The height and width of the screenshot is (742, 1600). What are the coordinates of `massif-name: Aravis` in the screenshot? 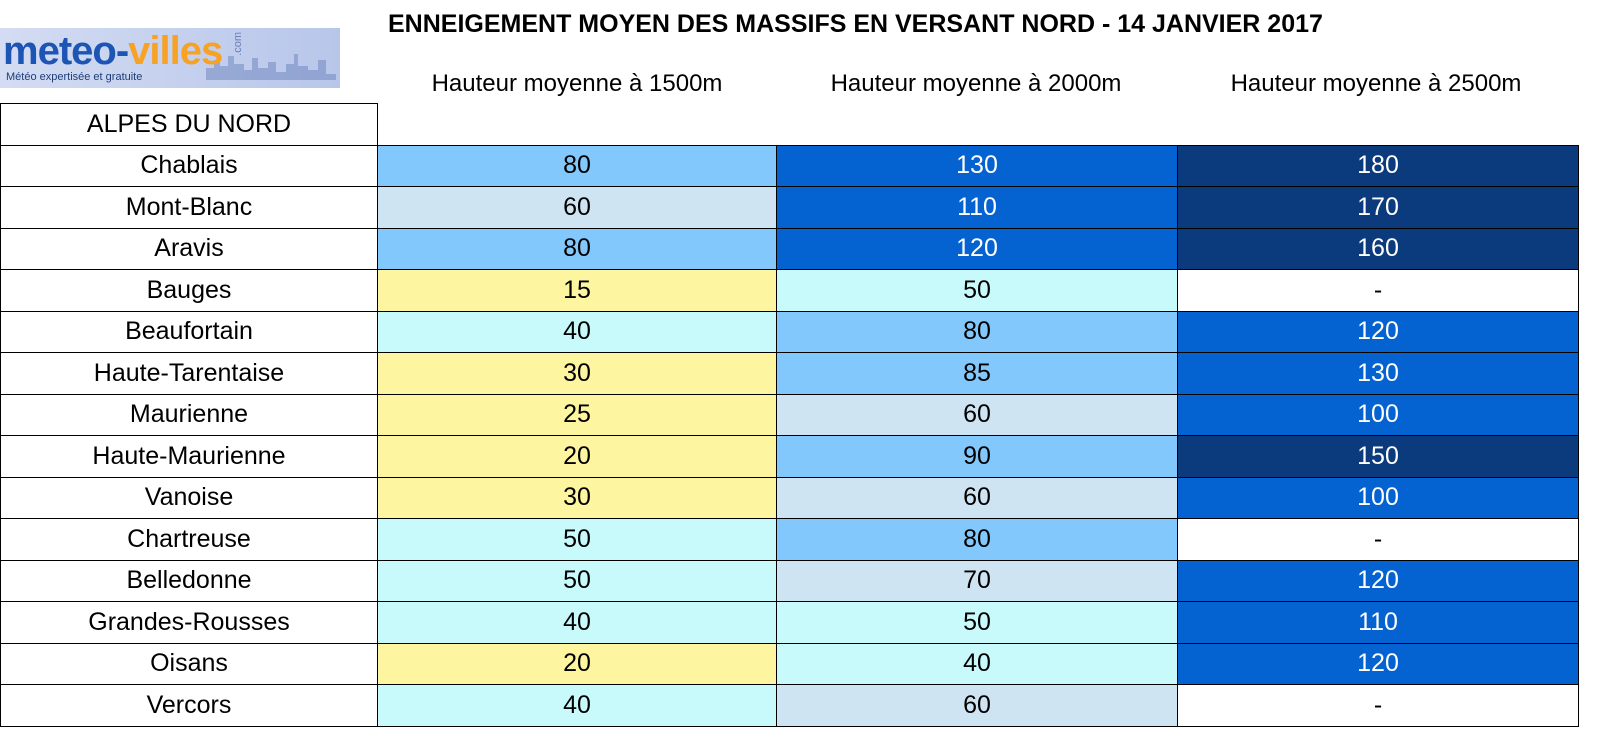 It's located at (189, 248).